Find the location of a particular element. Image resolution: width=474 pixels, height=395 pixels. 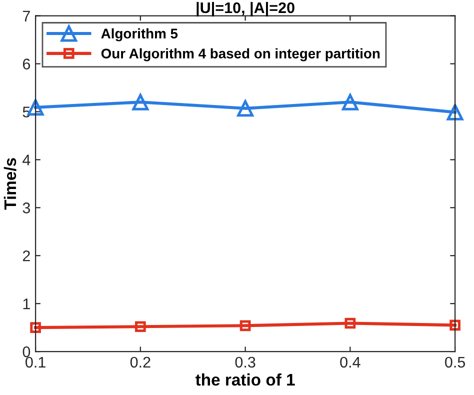

y-tick-label: 4 is located at coordinates (26, 160).